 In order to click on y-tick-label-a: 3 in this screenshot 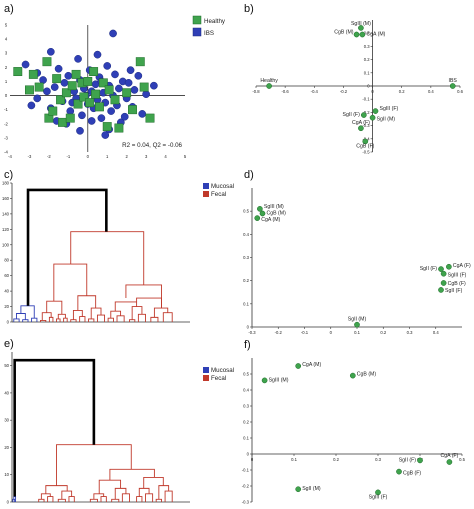, I will do `click(6, 53)`.